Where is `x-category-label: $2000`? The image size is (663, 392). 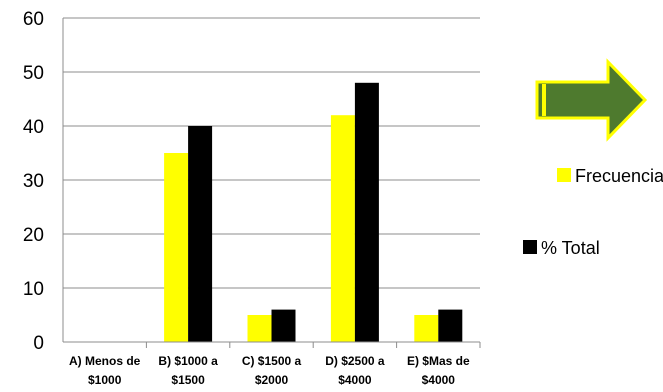 x-category-label: $2000 is located at coordinates (272, 380).